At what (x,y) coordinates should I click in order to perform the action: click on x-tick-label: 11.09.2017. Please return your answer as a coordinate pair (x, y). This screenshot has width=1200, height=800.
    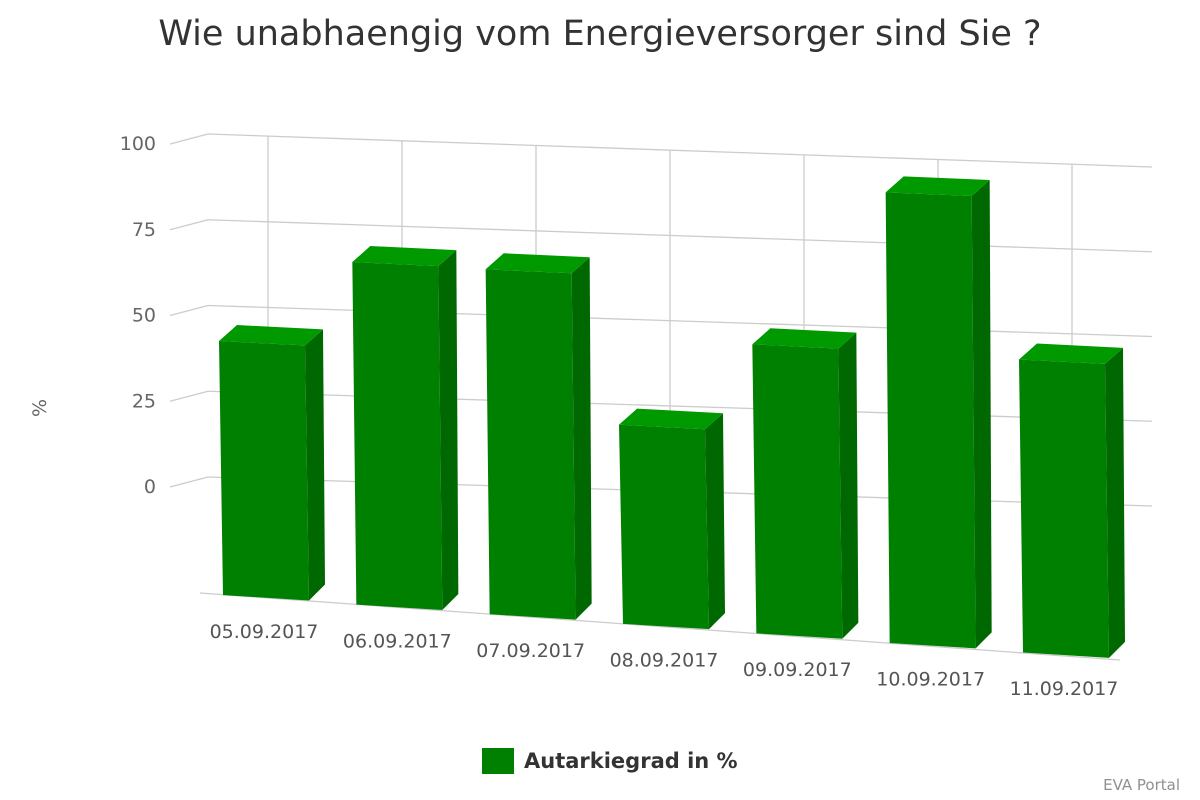
    Looking at the image, I should click on (1064, 689).